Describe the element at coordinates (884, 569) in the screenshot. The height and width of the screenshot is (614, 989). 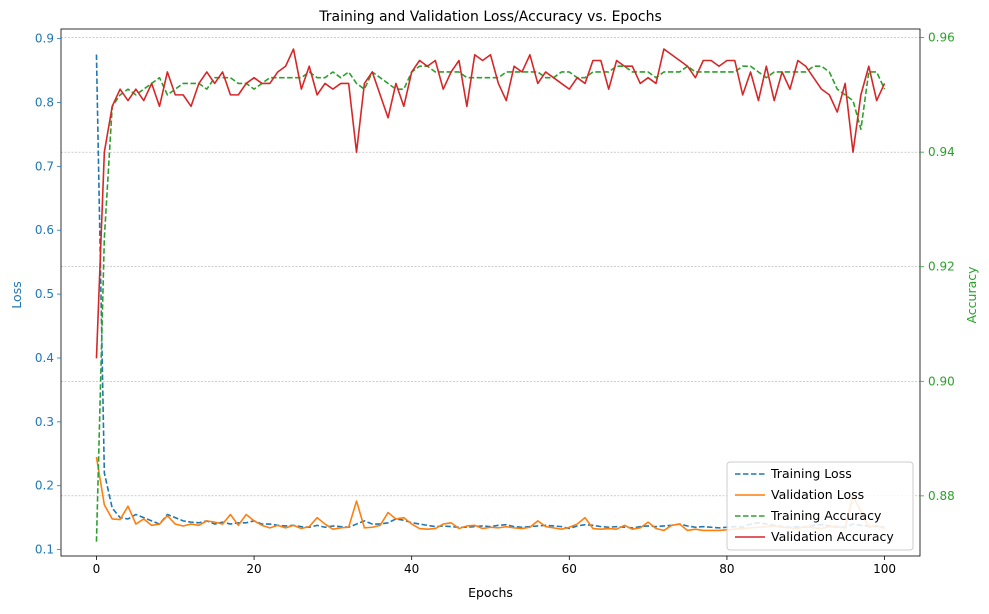
I see `x-tick-label: 100` at that location.